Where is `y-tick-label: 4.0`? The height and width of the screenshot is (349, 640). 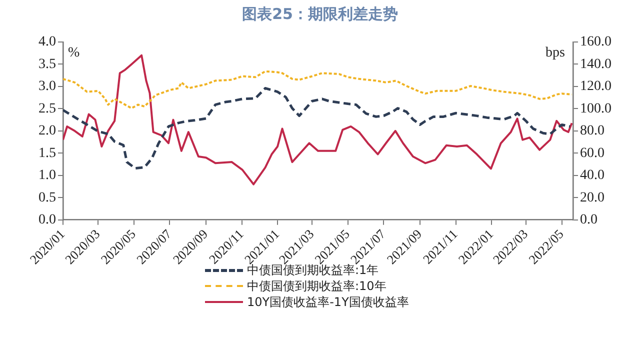
y-tick-label: 4.0 is located at coordinates (47, 42).